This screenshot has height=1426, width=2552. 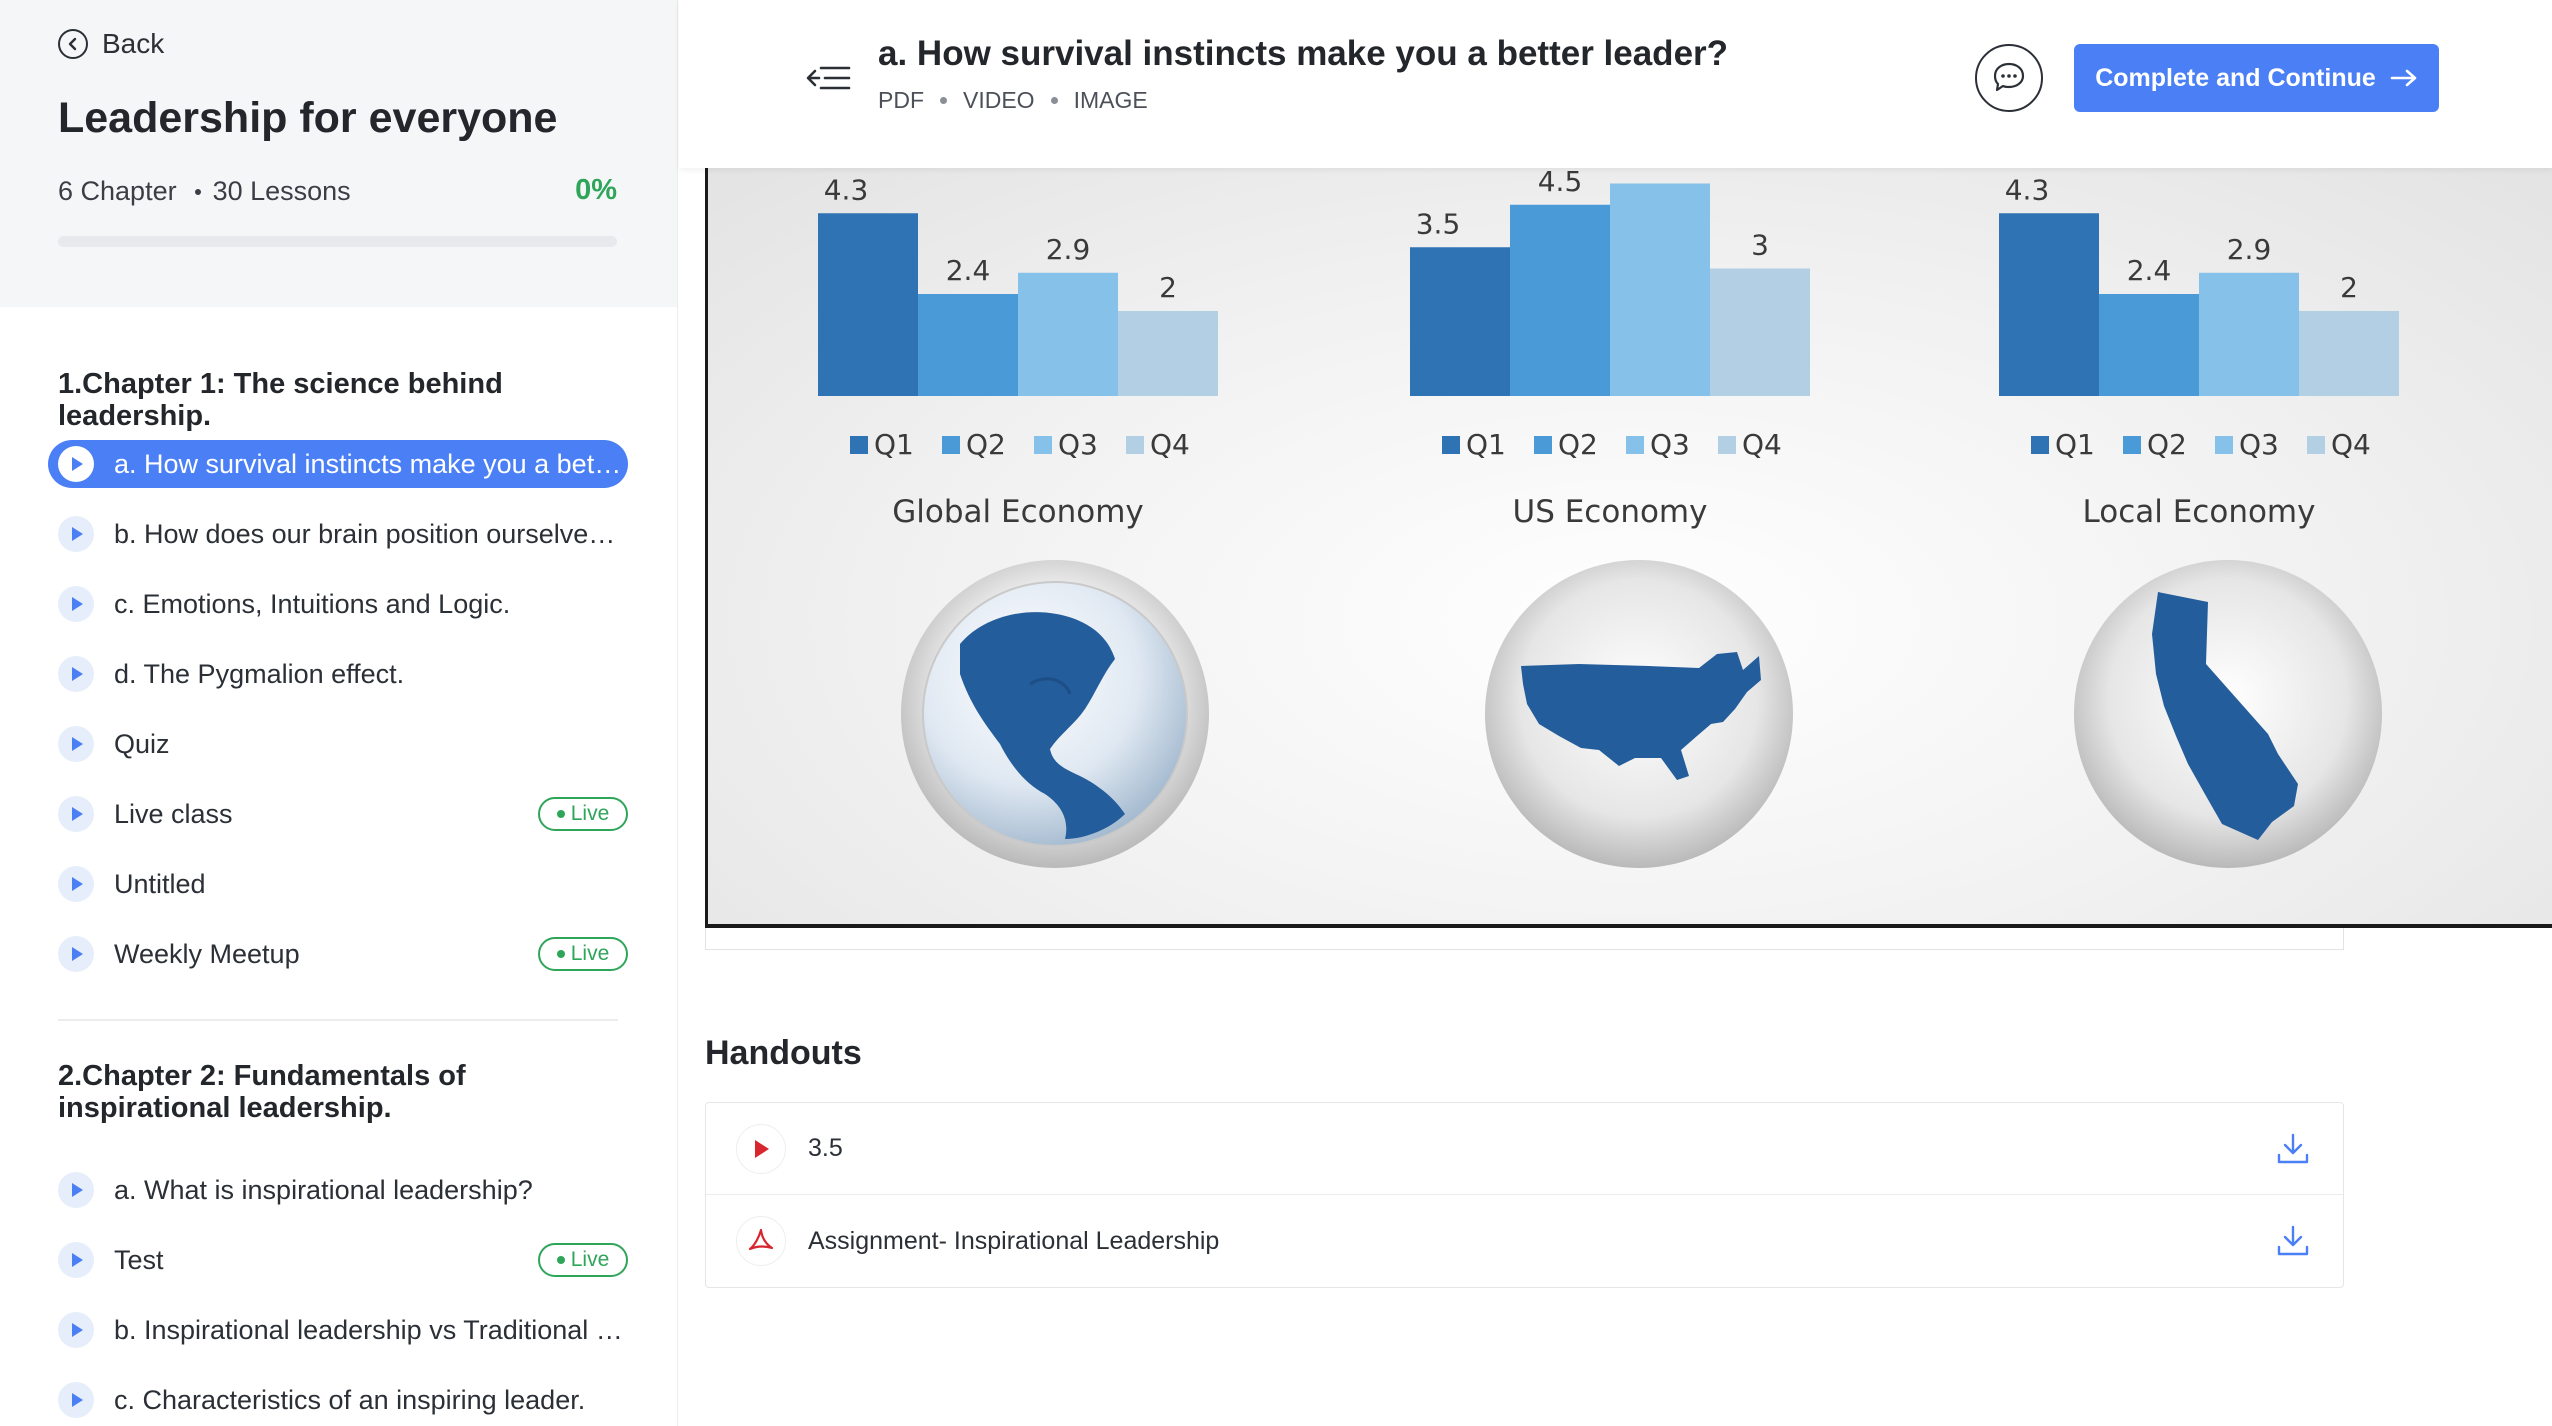 What do you see at coordinates (323, 1189) in the screenshot?
I see `lesson-label: a. What is inspirational leadership?` at bounding box center [323, 1189].